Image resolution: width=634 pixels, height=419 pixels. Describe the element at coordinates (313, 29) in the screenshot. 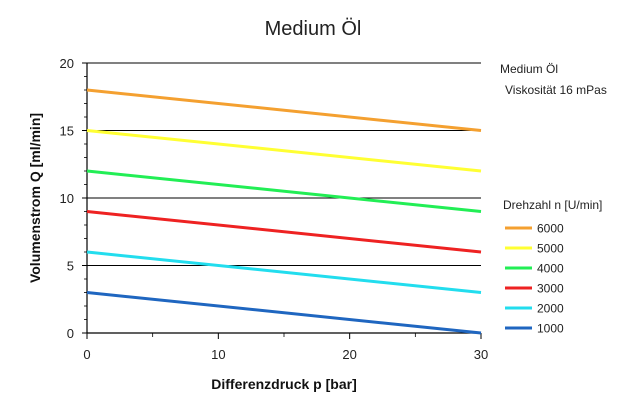

I see `chart-title: Medium Öl` at that location.